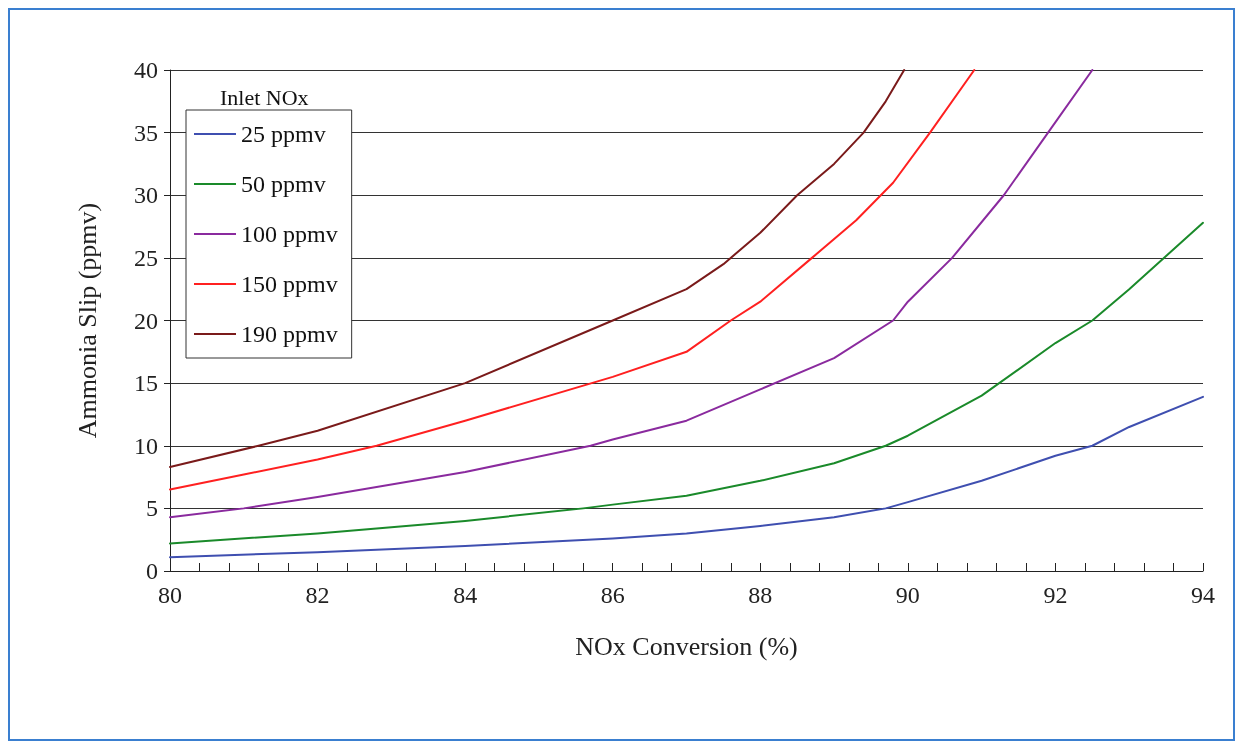 The image size is (1243, 749). I want to click on y-axis-title: Ammonia Slip (ppmv), so click(87, 320).